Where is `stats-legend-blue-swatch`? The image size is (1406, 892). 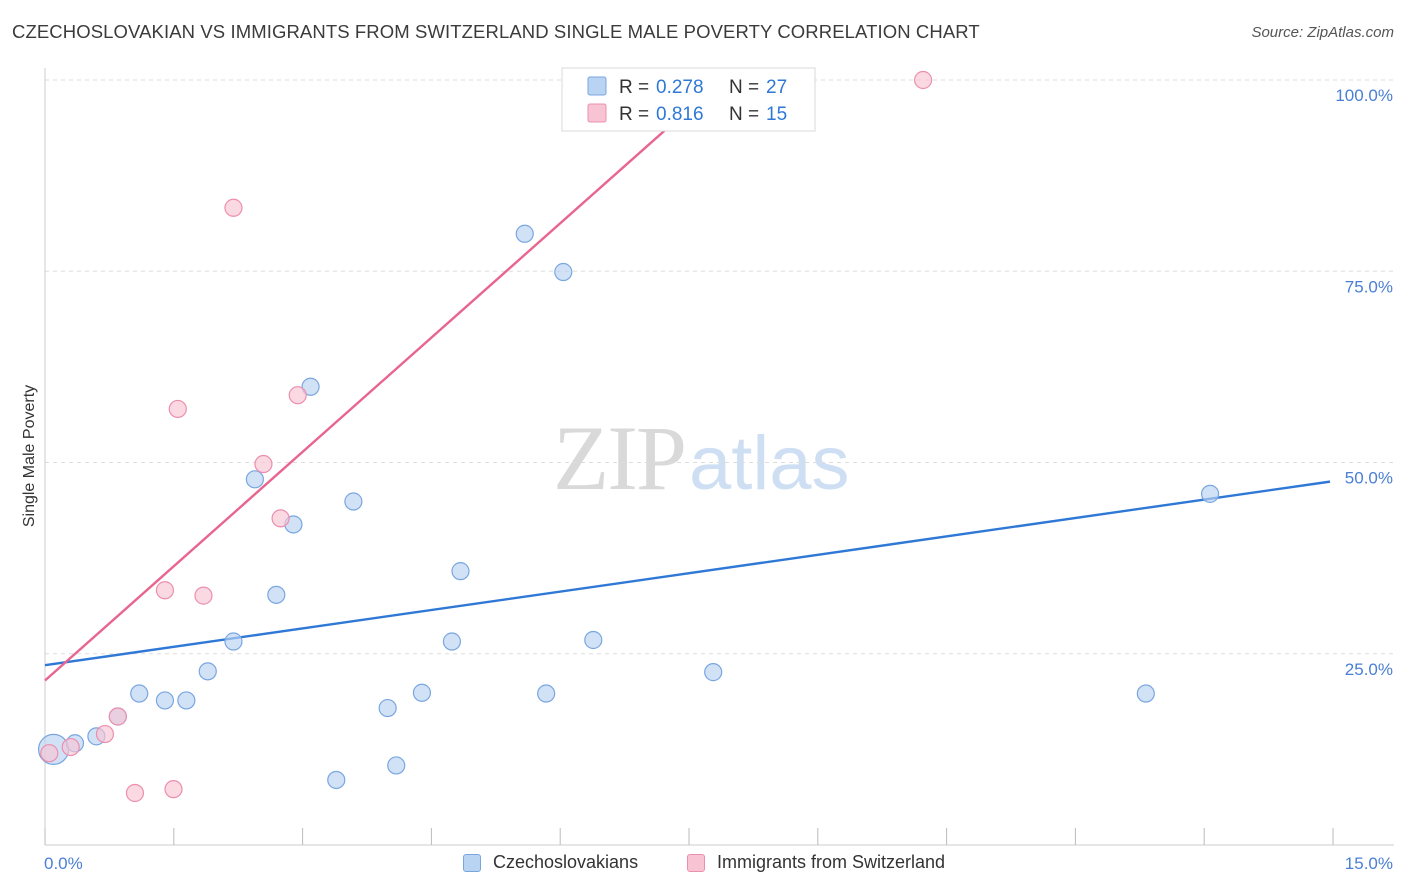
stats-legend-blue-swatch is located at coordinates (597, 86).